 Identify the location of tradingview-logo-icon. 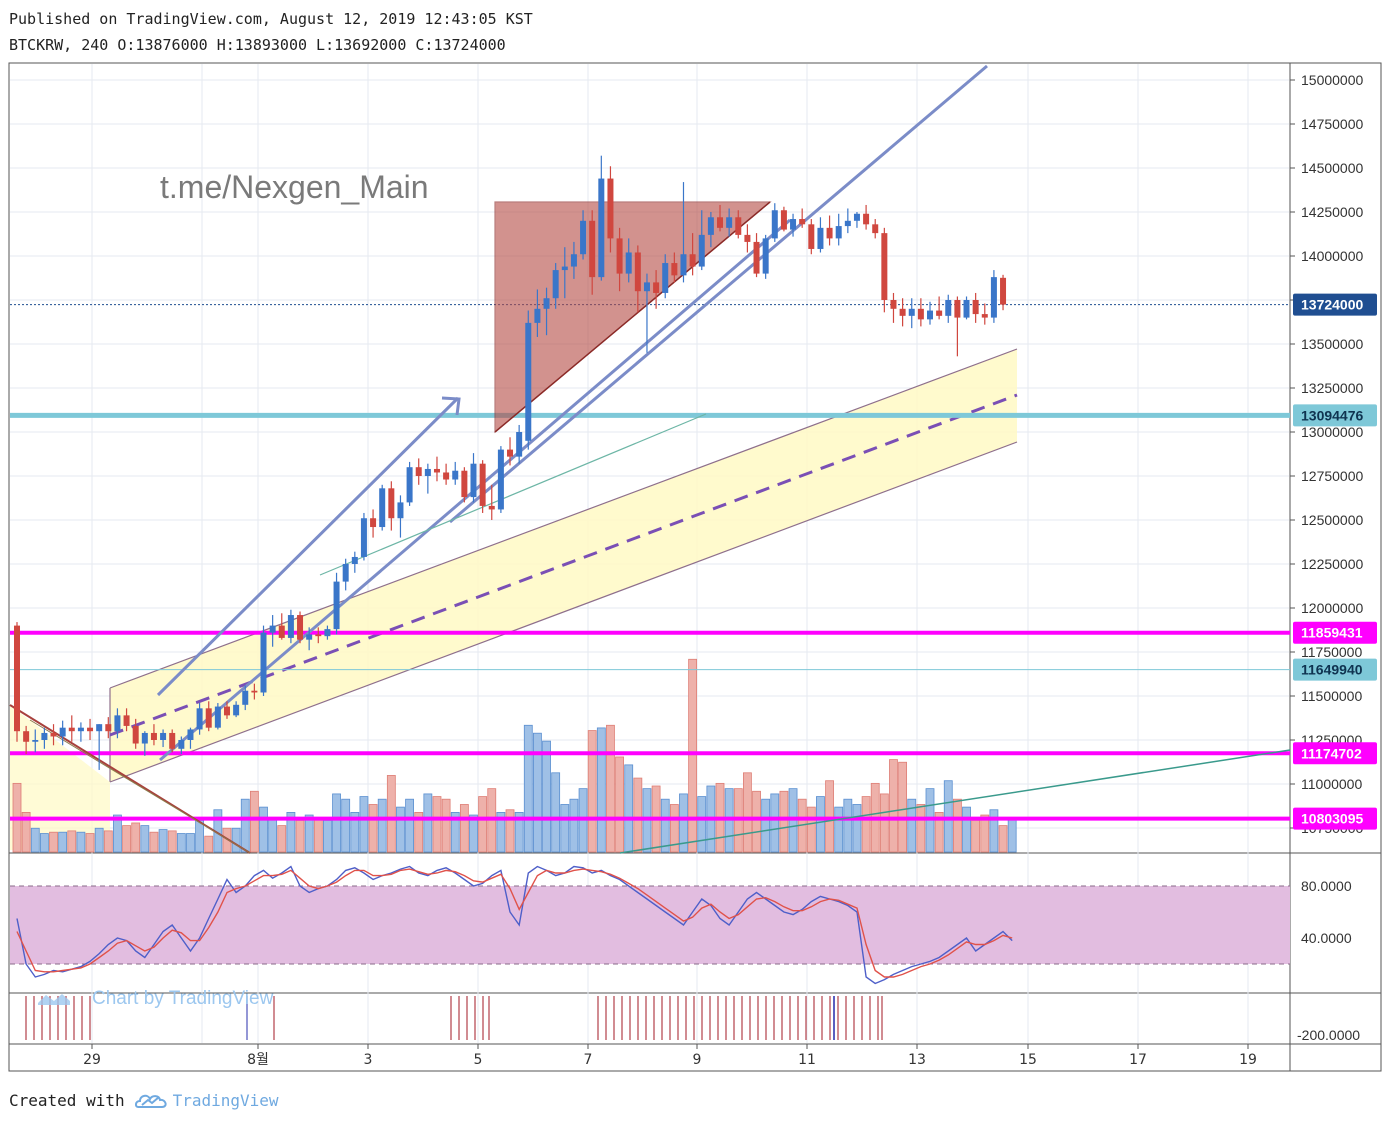
(151, 1100).